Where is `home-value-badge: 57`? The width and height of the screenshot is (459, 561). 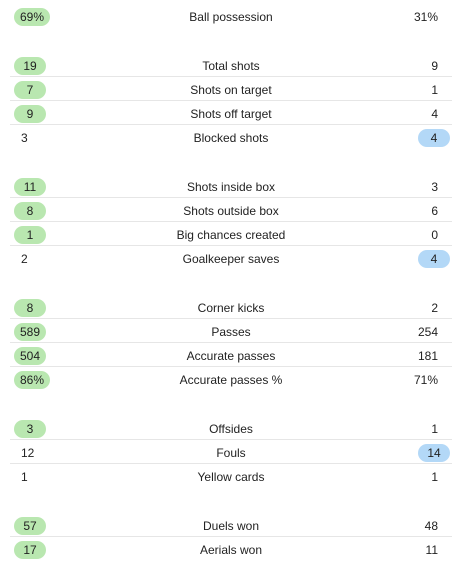
home-value-badge: 57 is located at coordinates (30, 526).